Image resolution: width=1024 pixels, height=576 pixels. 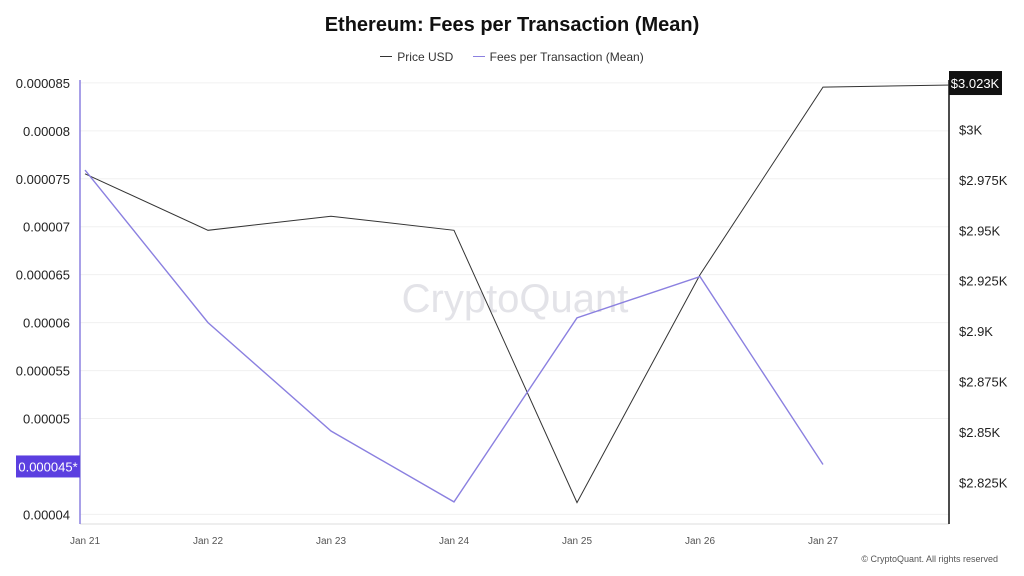 What do you see at coordinates (46, 227) in the screenshot?
I see `y-left-tick-label: 0.00007` at bounding box center [46, 227].